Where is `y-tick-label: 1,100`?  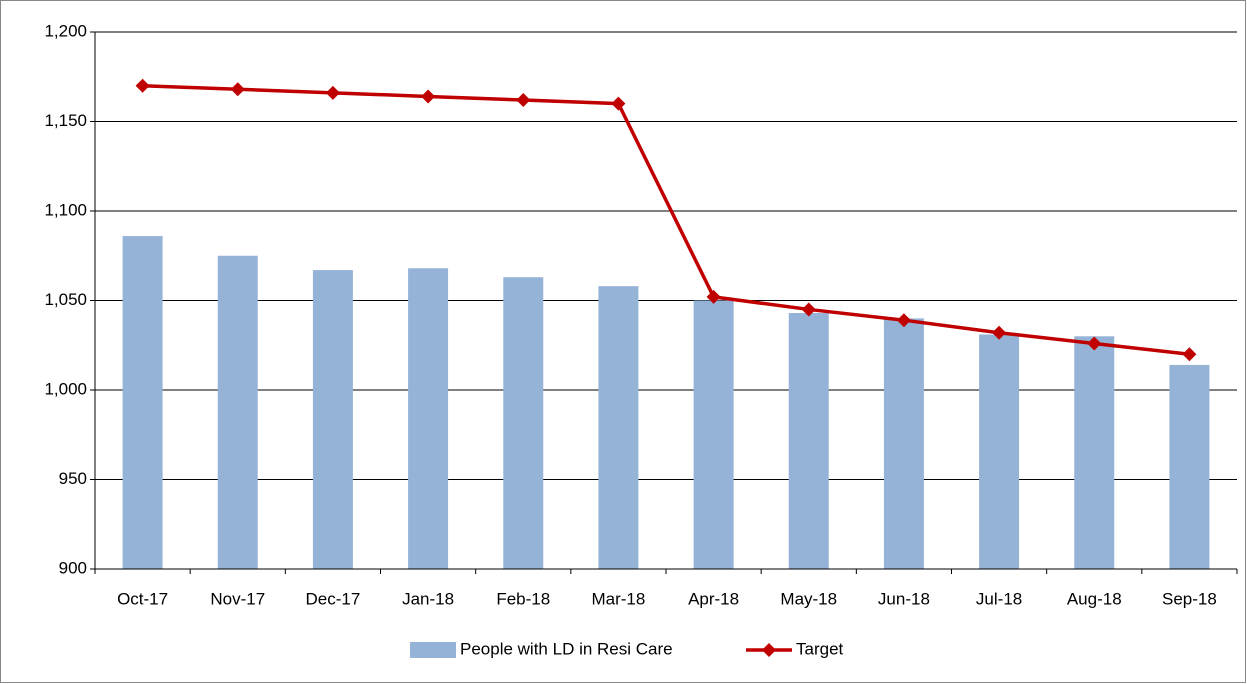
y-tick-label: 1,100 is located at coordinates (65, 209).